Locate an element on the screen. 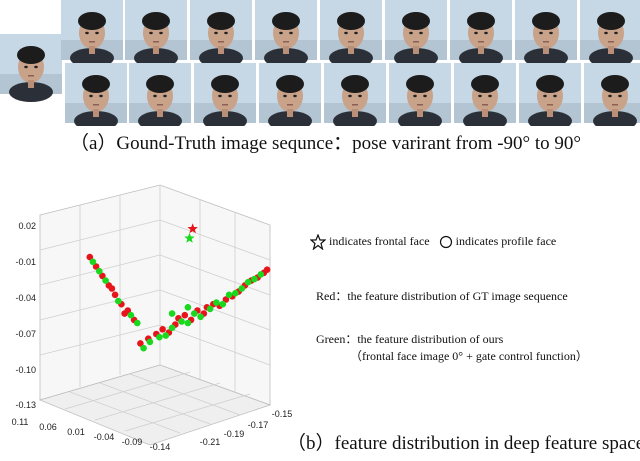 The width and height of the screenshot is (640, 461). x-tick: 0.01 is located at coordinates (76, 432).